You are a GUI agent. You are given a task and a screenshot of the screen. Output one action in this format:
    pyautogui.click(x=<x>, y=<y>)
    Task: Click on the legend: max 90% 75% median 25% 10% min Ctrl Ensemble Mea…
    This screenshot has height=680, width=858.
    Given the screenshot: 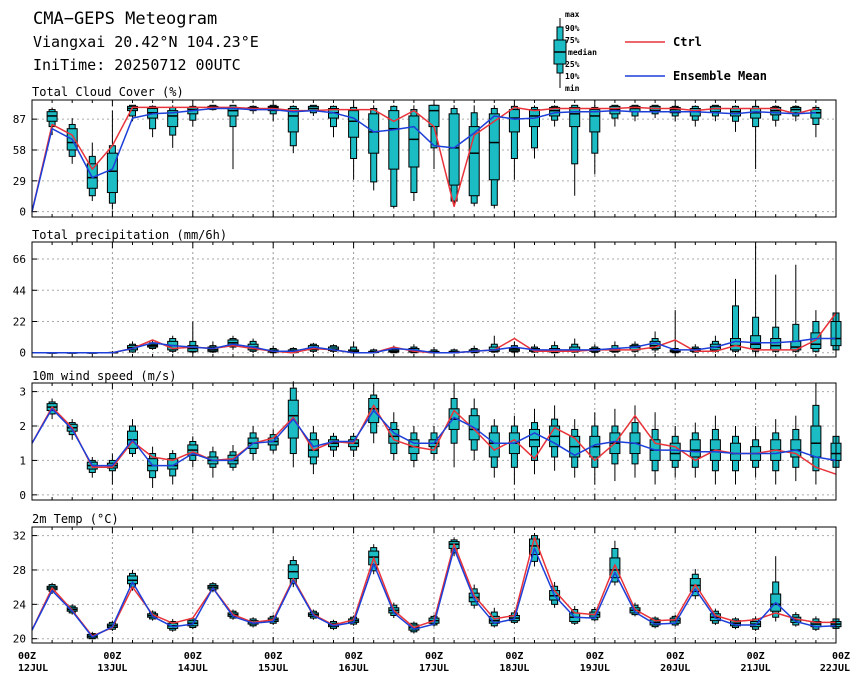 What is the action you would take?
    pyautogui.click(x=660, y=51)
    